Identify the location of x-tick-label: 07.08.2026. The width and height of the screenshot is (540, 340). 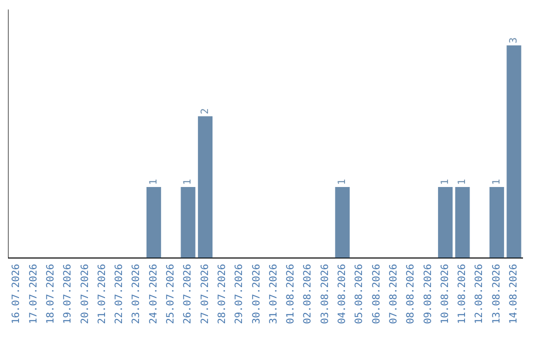
(394, 294).